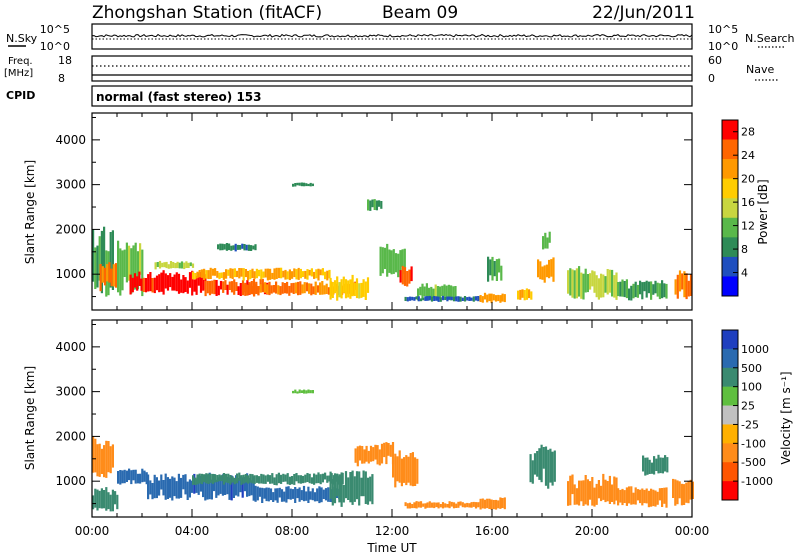 The width and height of the screenshot is (800, 554). I want to click on power-colorbar-frame, so click(730, 208).